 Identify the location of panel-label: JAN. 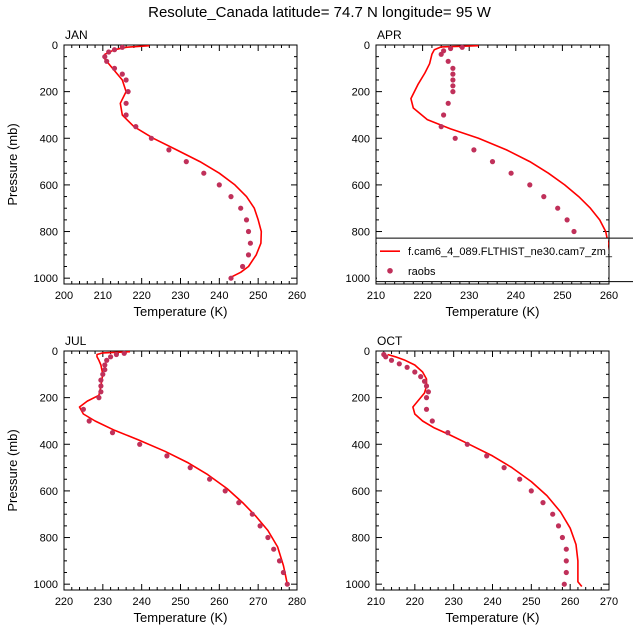
(76, 35).